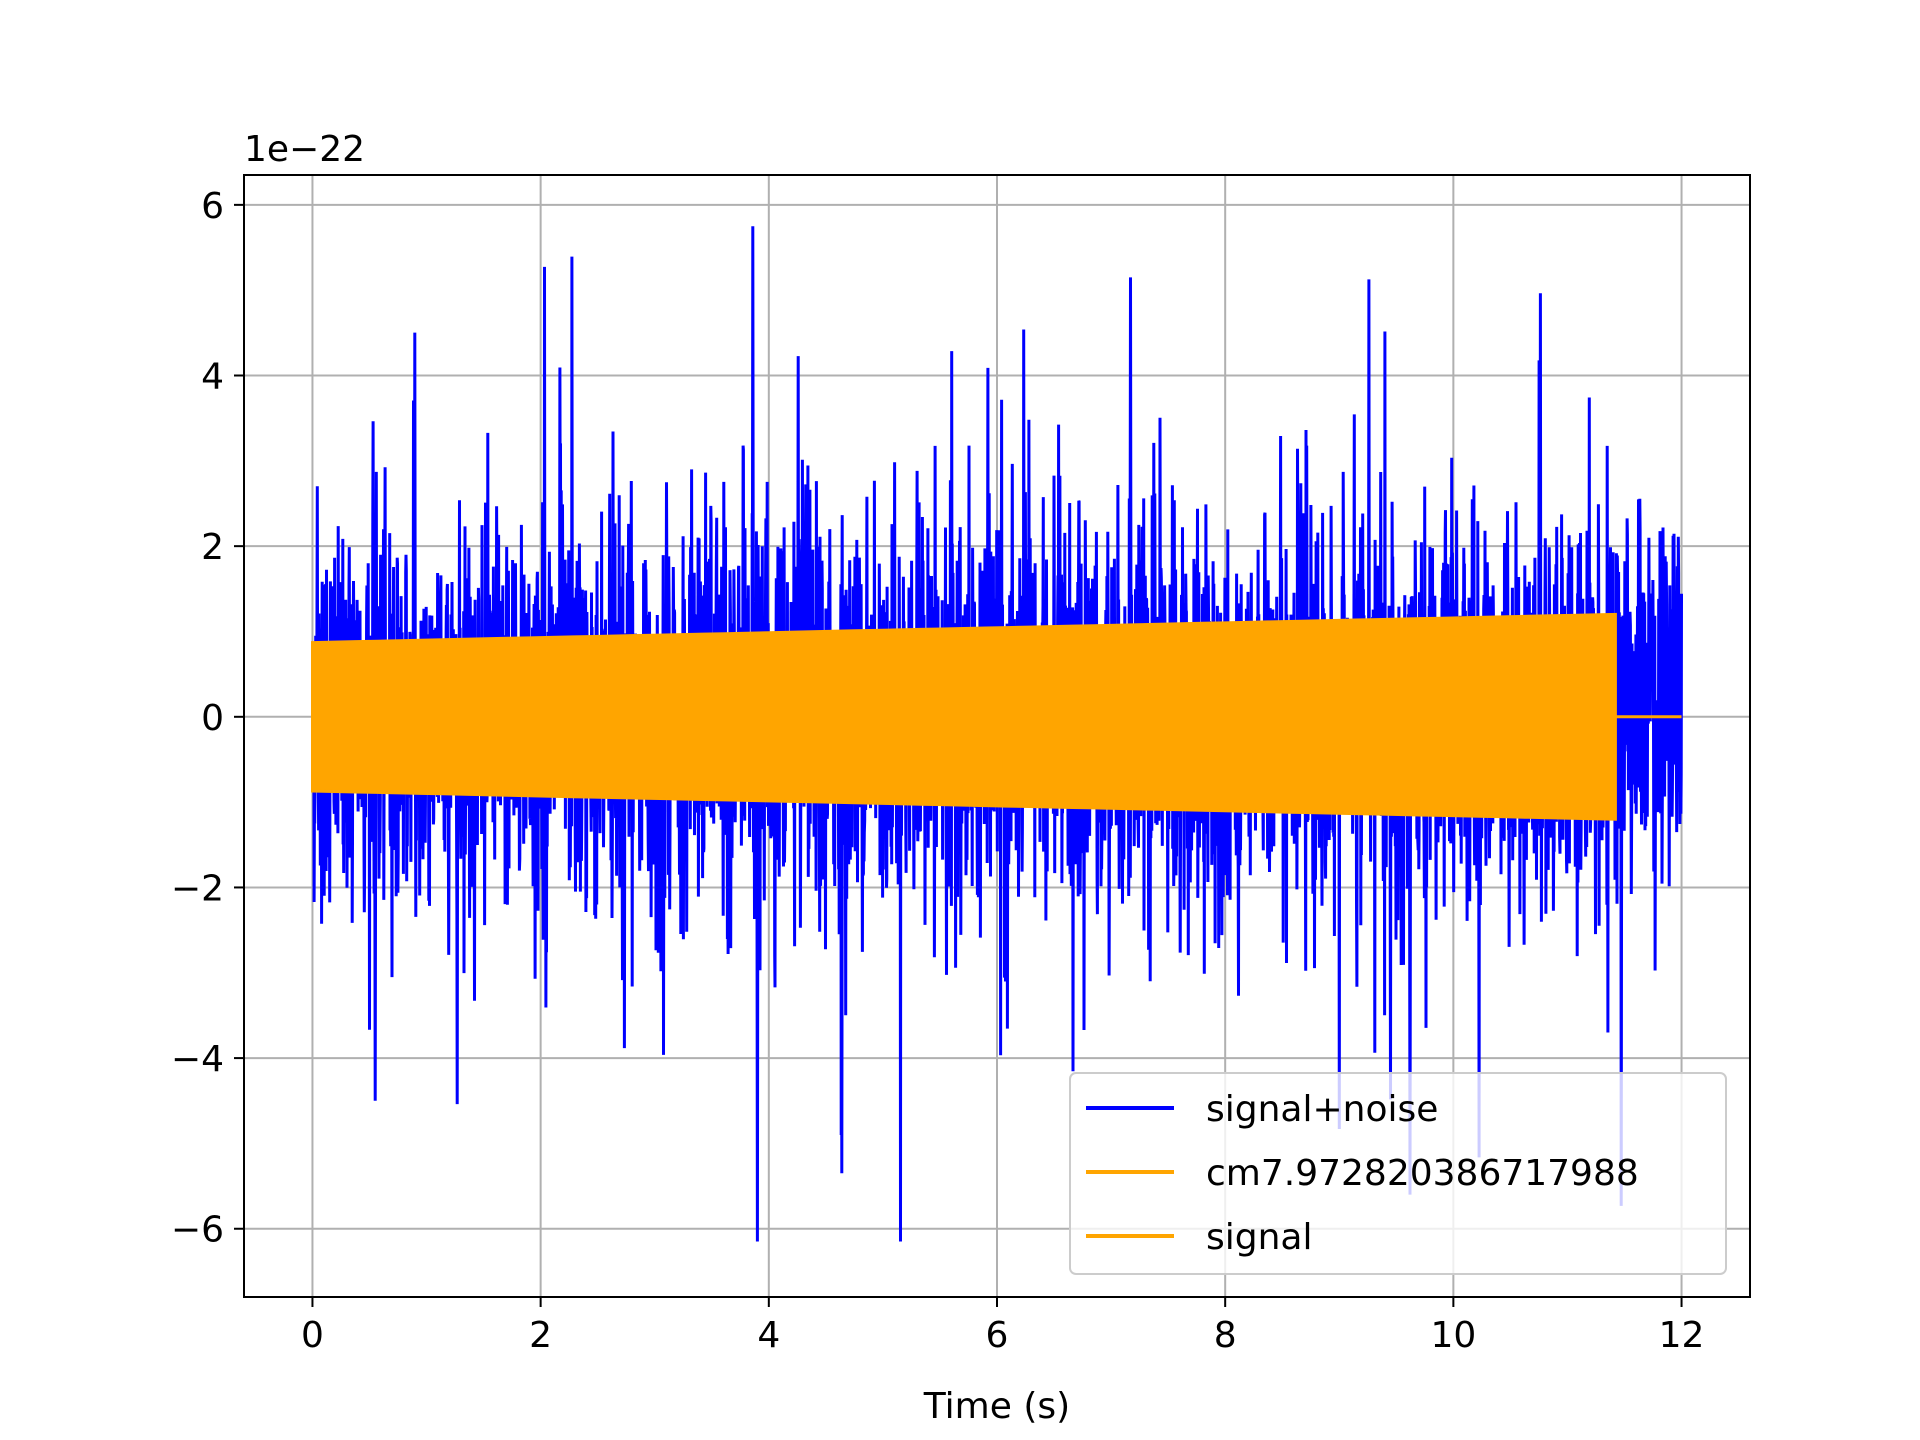 This screenshot has height=1440, width=1920. Describe the element at coordinates (212, 377) in the screenshot. I see `y-tick-label: 4` at that location.